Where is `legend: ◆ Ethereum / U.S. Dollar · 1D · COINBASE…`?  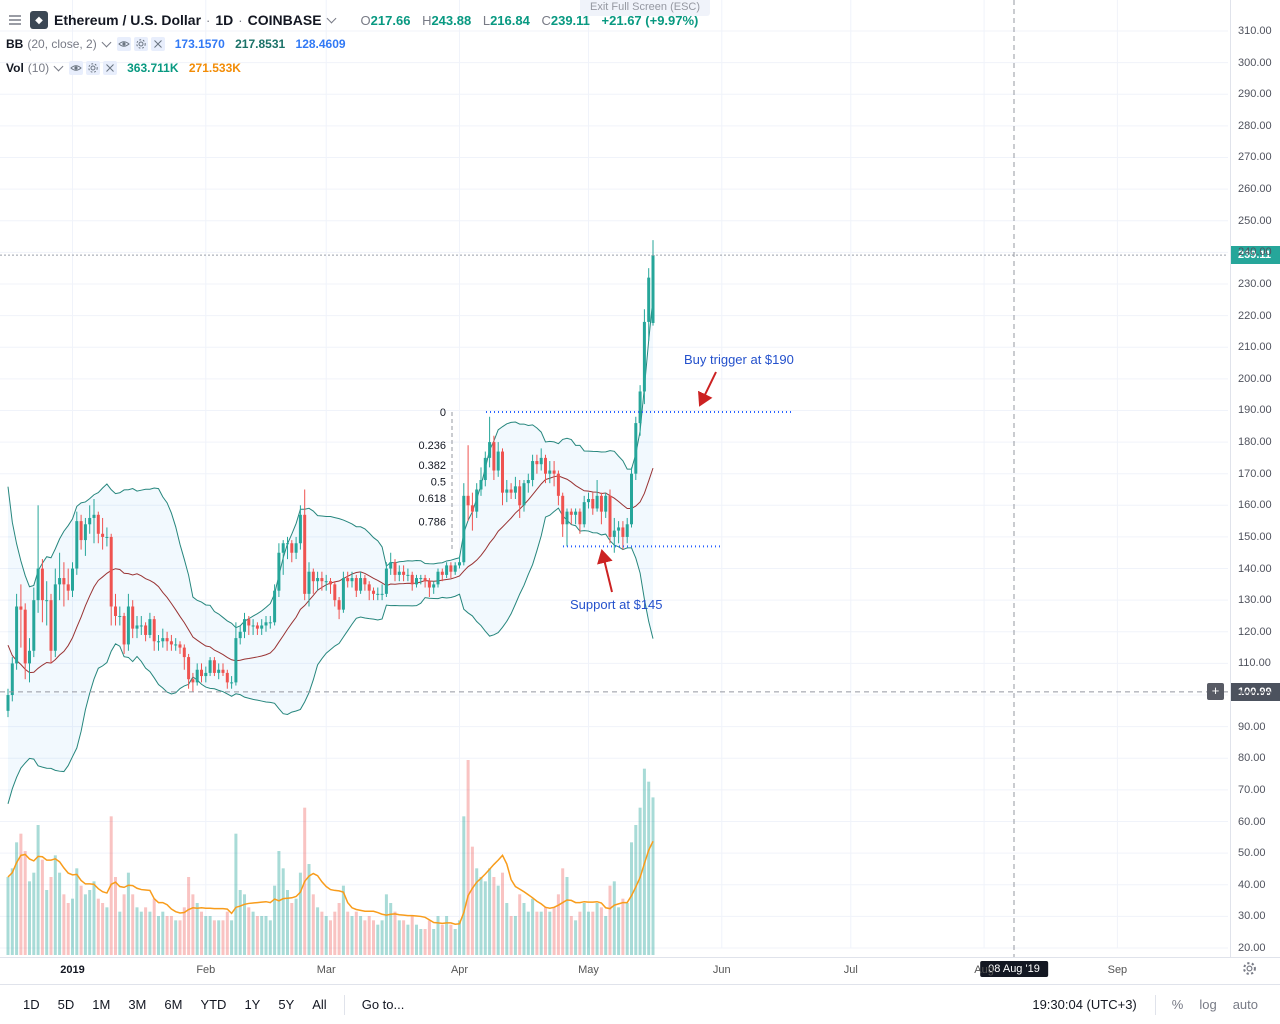 legend: ◆ Ethereum / U.S. Dollar · 1D · COINBASE… is located at coordinates (352, 44).